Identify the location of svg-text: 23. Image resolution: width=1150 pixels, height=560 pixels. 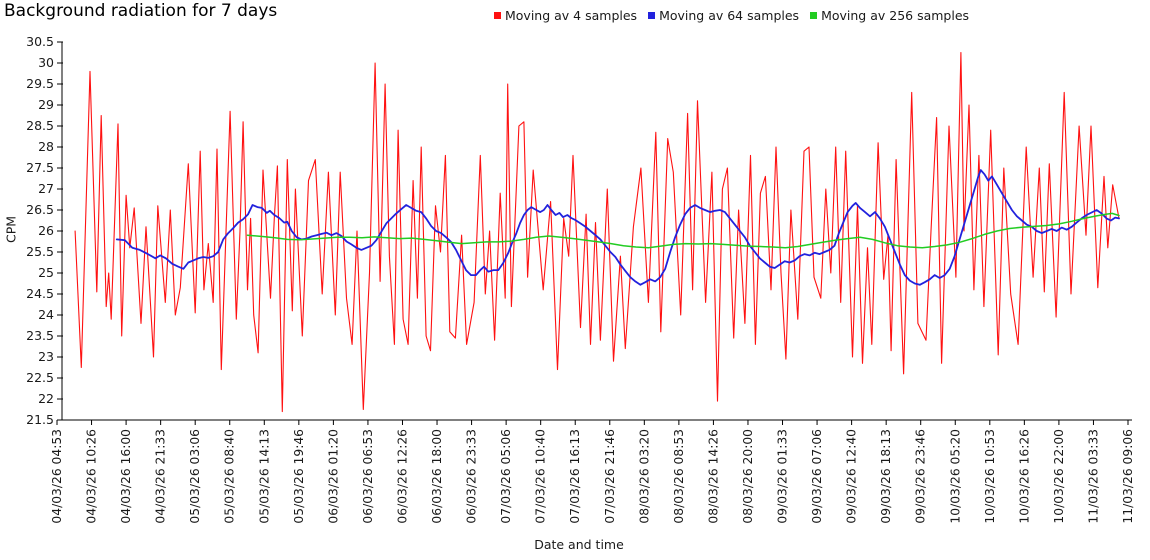
(46, 356).